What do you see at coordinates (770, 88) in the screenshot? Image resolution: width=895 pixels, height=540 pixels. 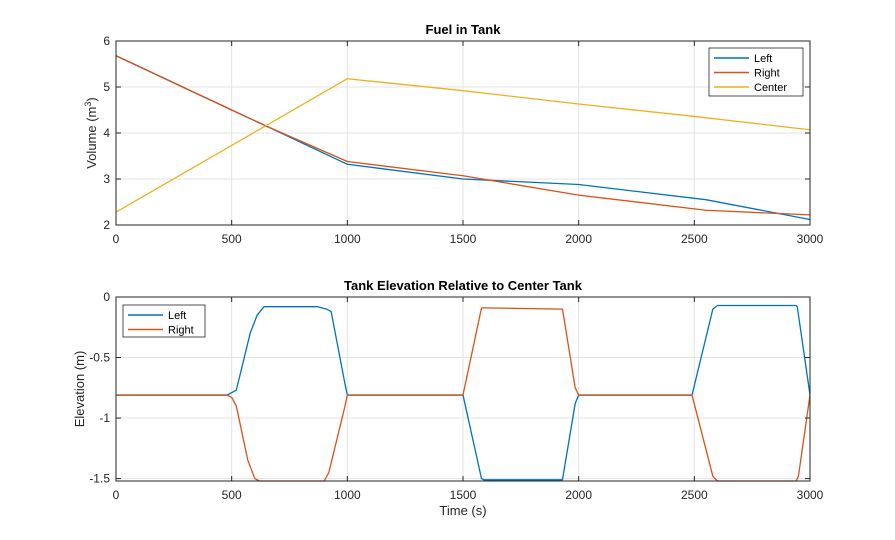 I see `legend-label-center: Center` at bounding box center [770, 88].